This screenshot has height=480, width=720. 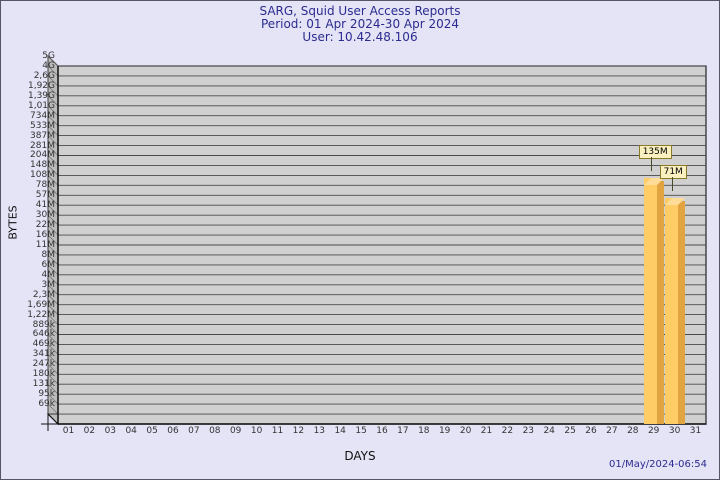 What do you see at coordinates (44, 75) in the screenshot?
I see `y-tick-label: 2,6G` at bounding box center [44, 75].